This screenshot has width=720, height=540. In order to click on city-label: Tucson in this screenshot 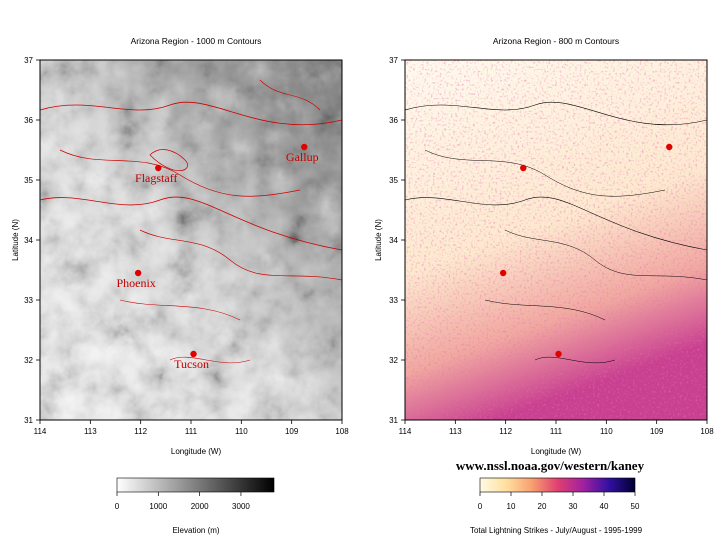, I will do `click(191, 364)`.